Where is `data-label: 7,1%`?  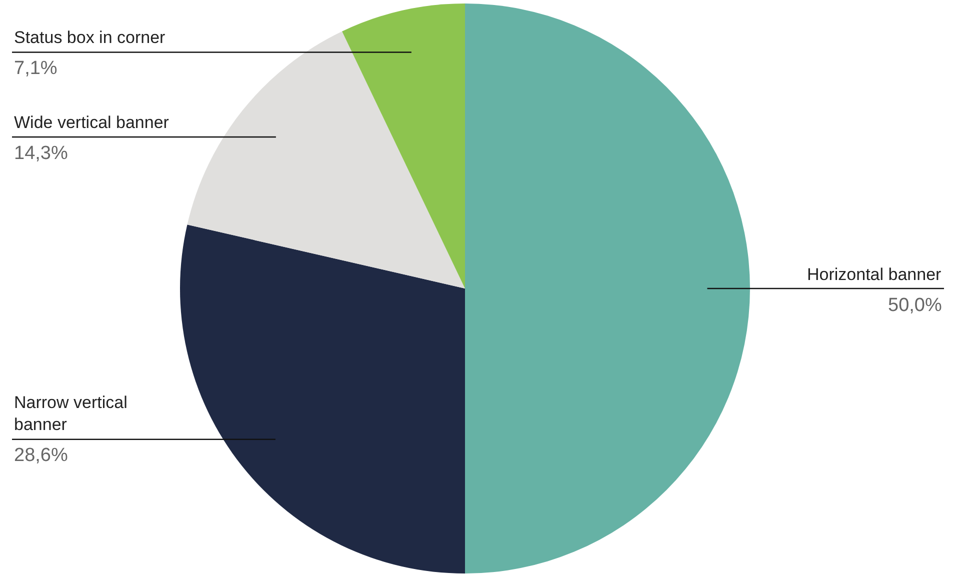 data-label: 7,1% is located at coordinates (36, 68).